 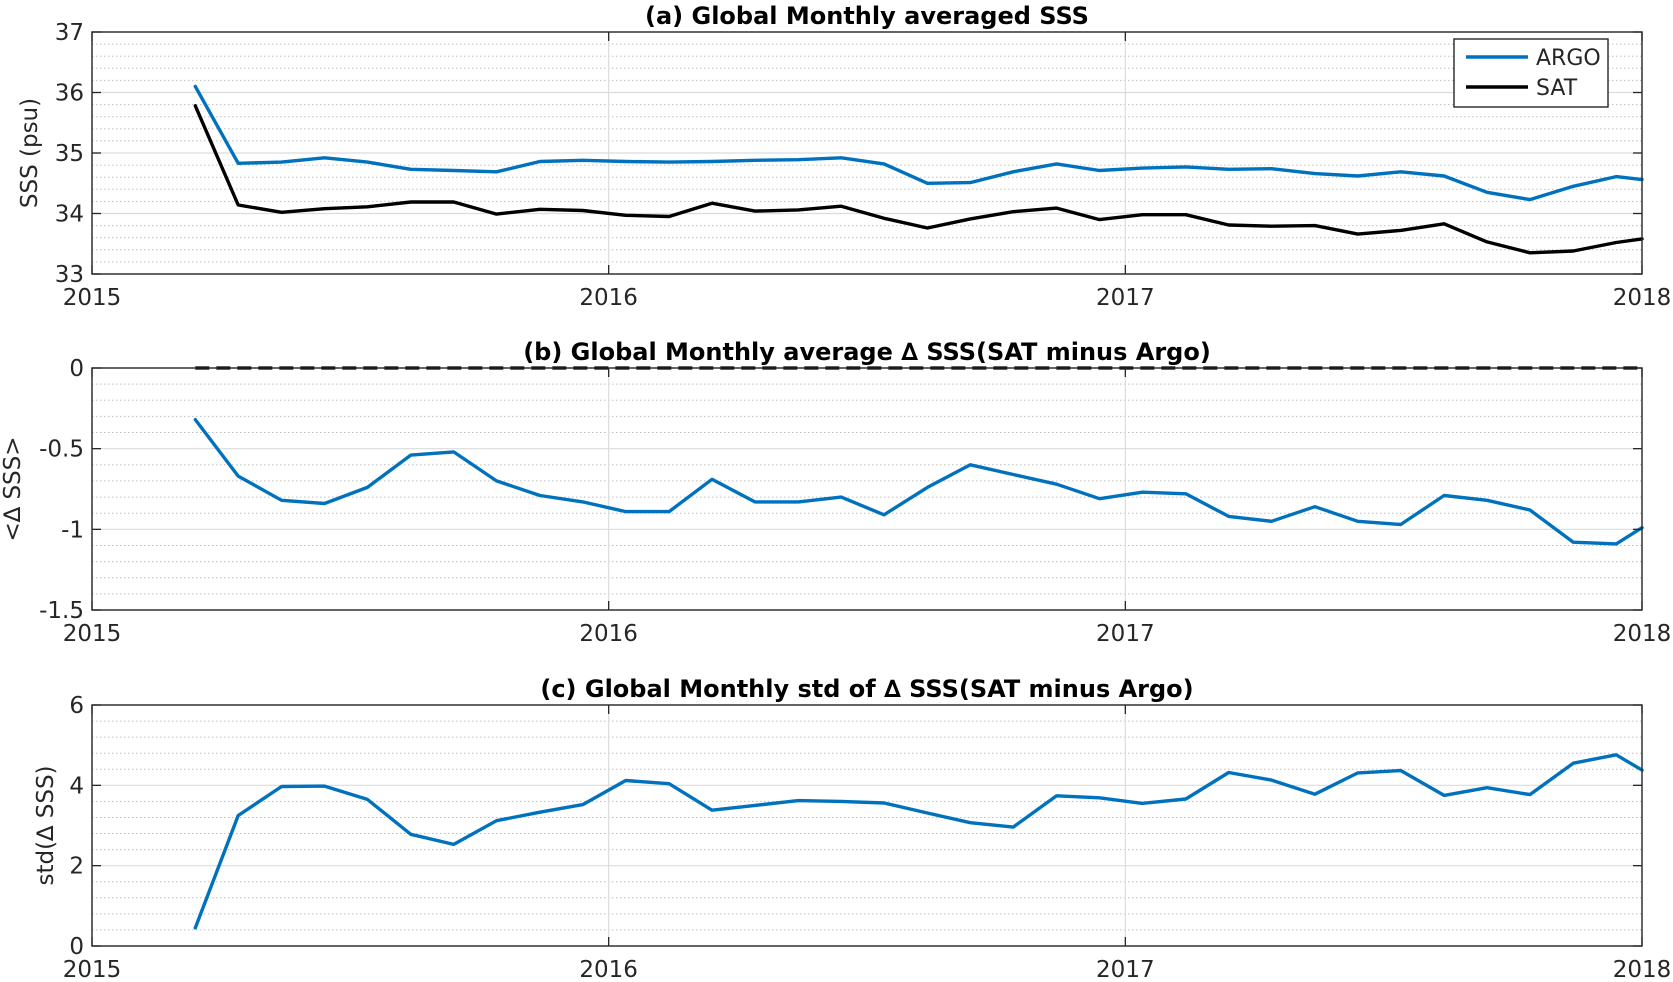 I want to click on y-tick-label: -1.5, so click(x=61, y=611).